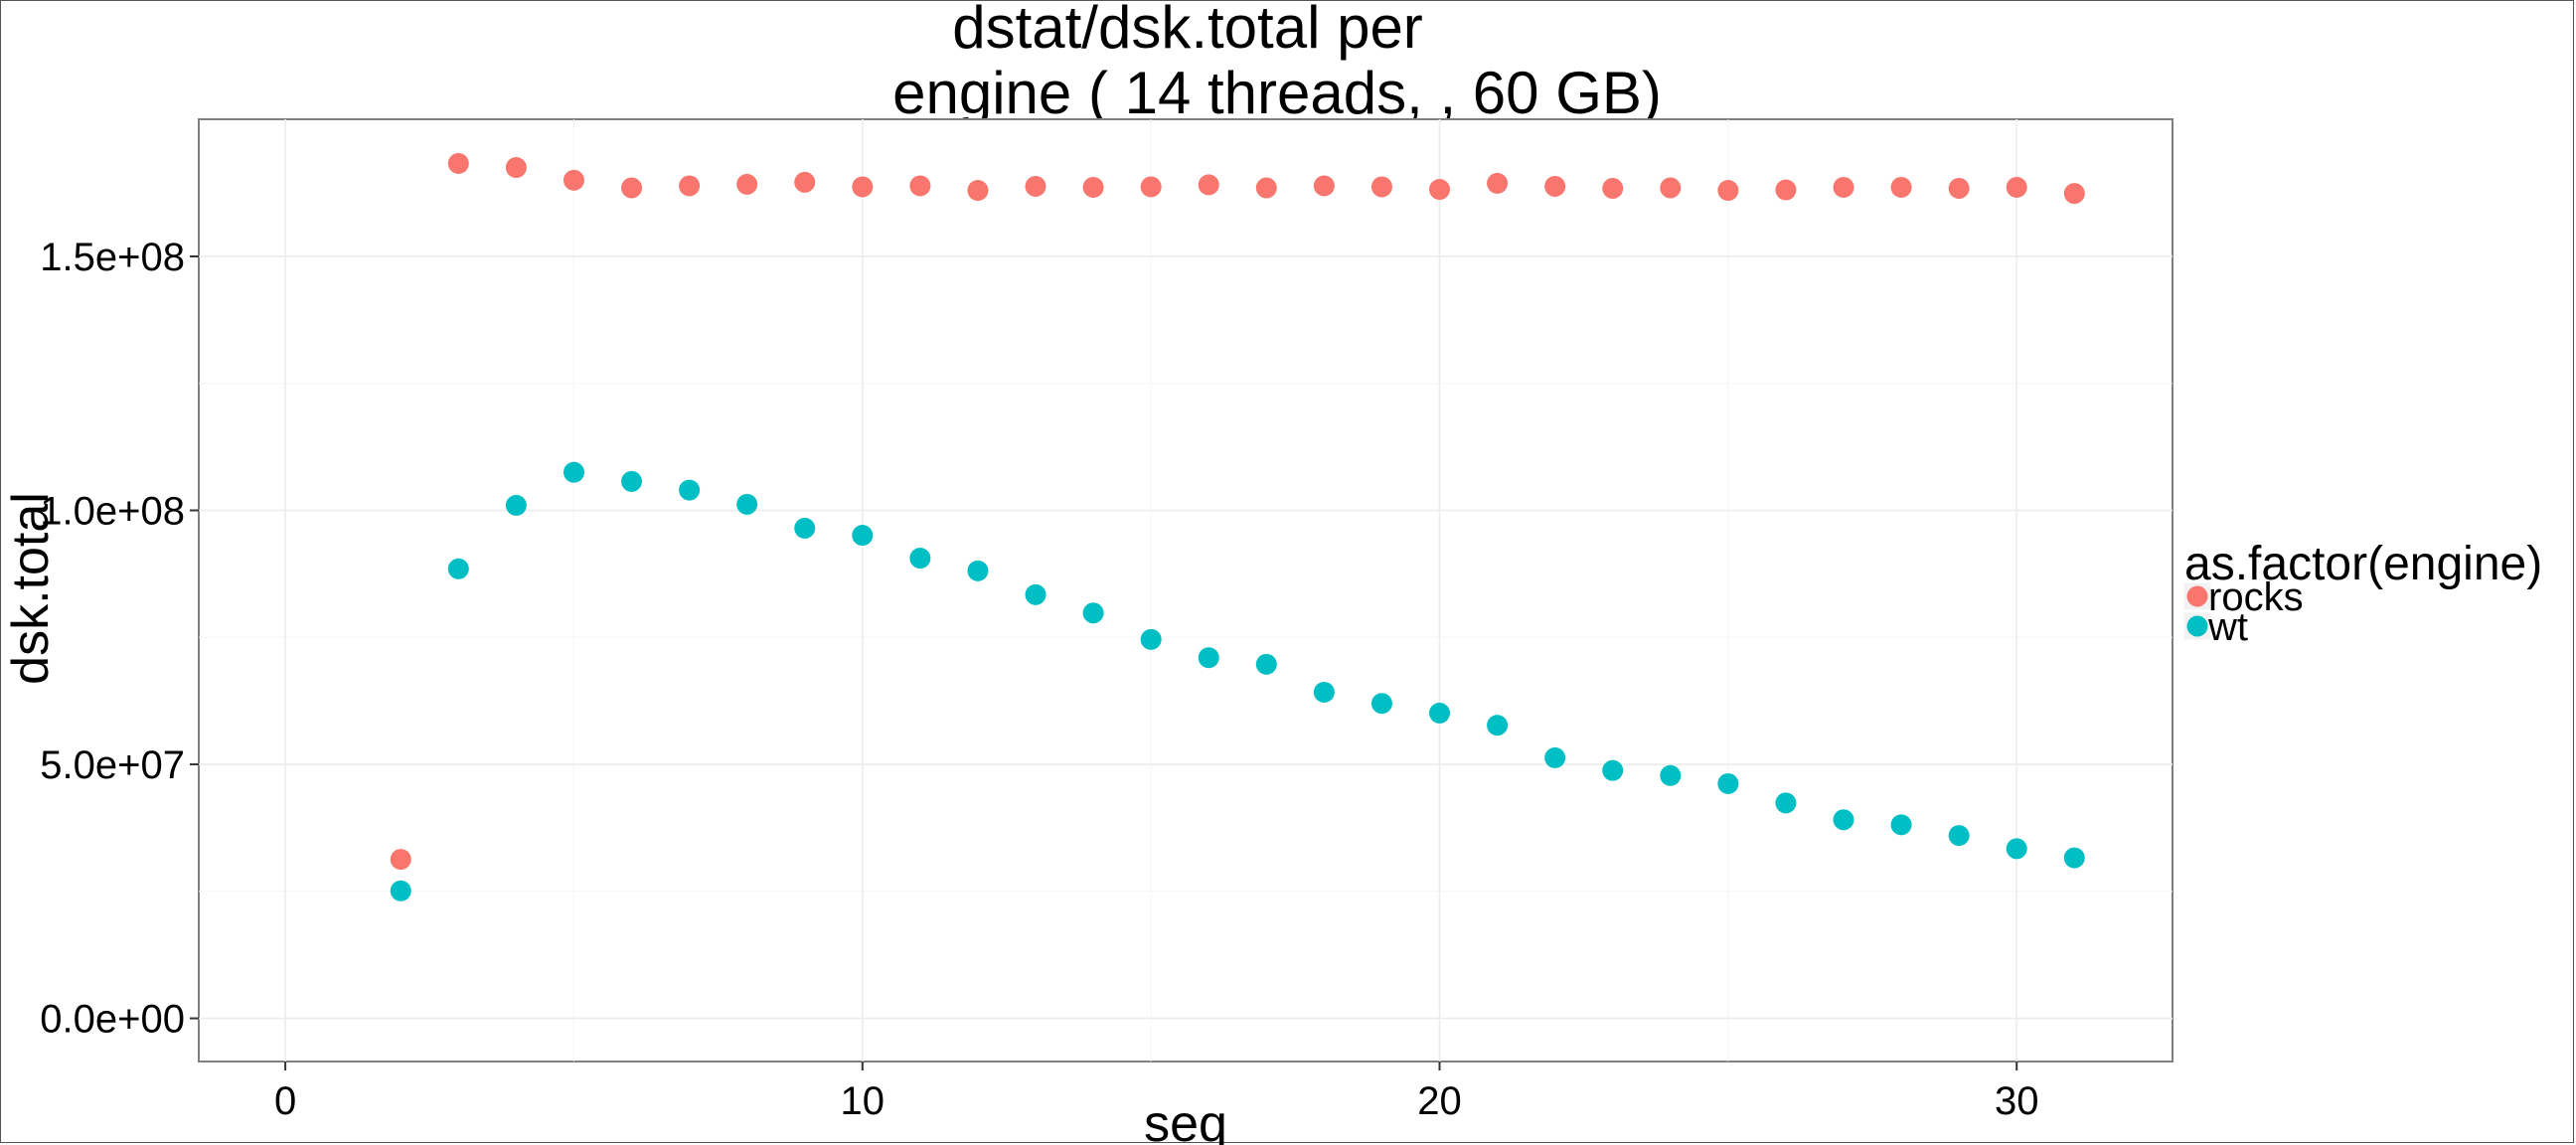 Image resolution: width=2576 pixels, height=1145 pixels. What do you see at coordinates (1156, 1092) in the screenshot?
I see `x-axis-ticks: 0 10 20 30` at bounding box center [1156, 1092].